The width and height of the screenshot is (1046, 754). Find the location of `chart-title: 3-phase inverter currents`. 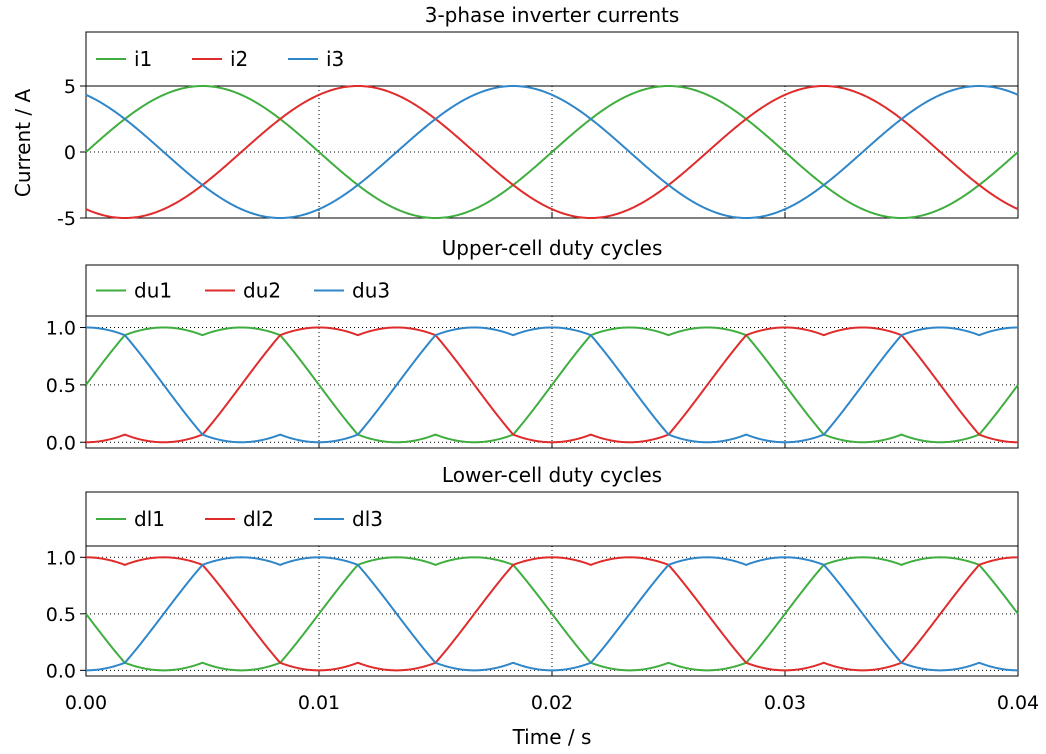

chart-title: 3-phase inverter currents is located at coordinates (552, 15).